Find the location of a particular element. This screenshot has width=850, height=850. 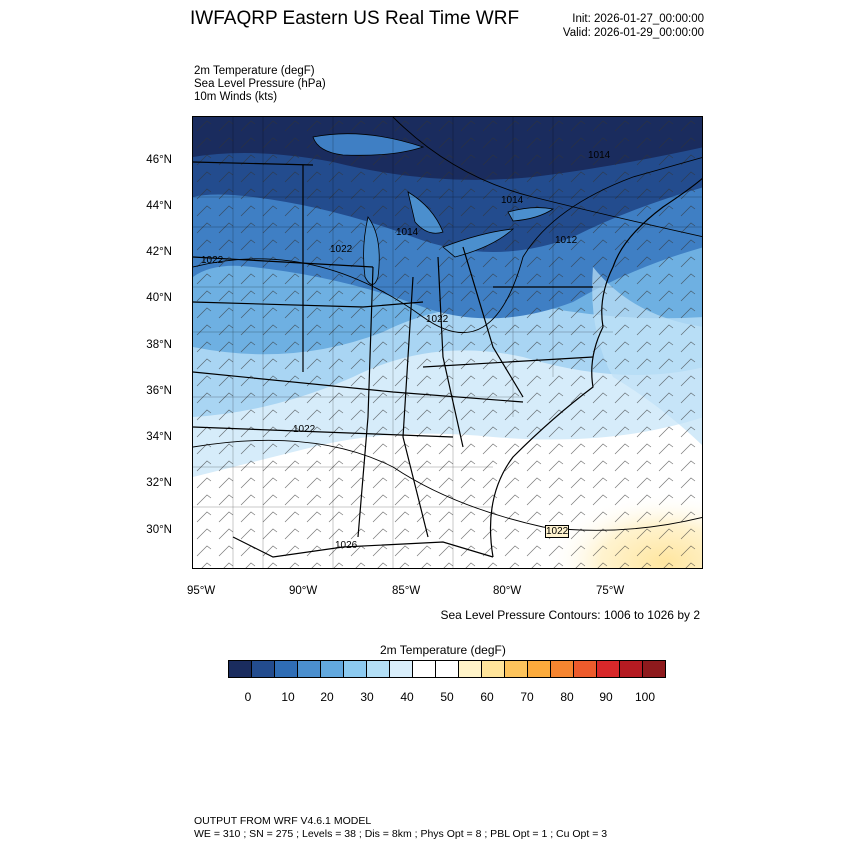

field-label-temperature: 2m Temperature (degF) is located at coordinates (254, 71).